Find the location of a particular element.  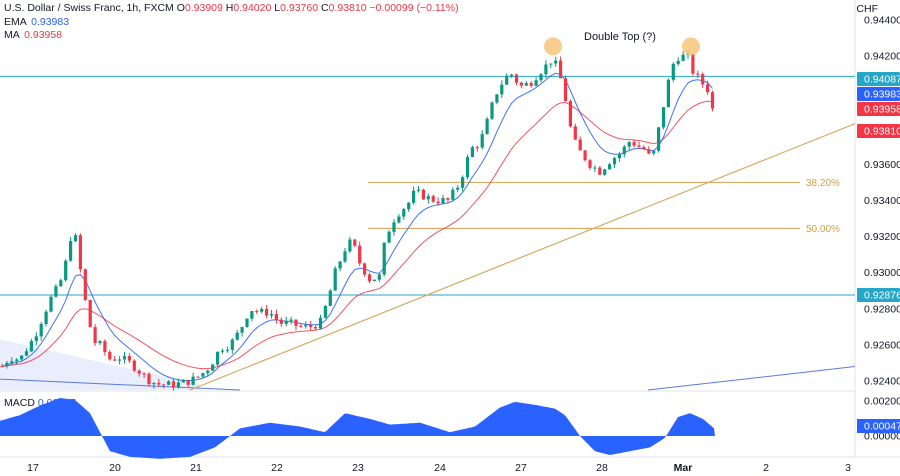

low-value: 0.93760 is located at coordinates (299, 8).